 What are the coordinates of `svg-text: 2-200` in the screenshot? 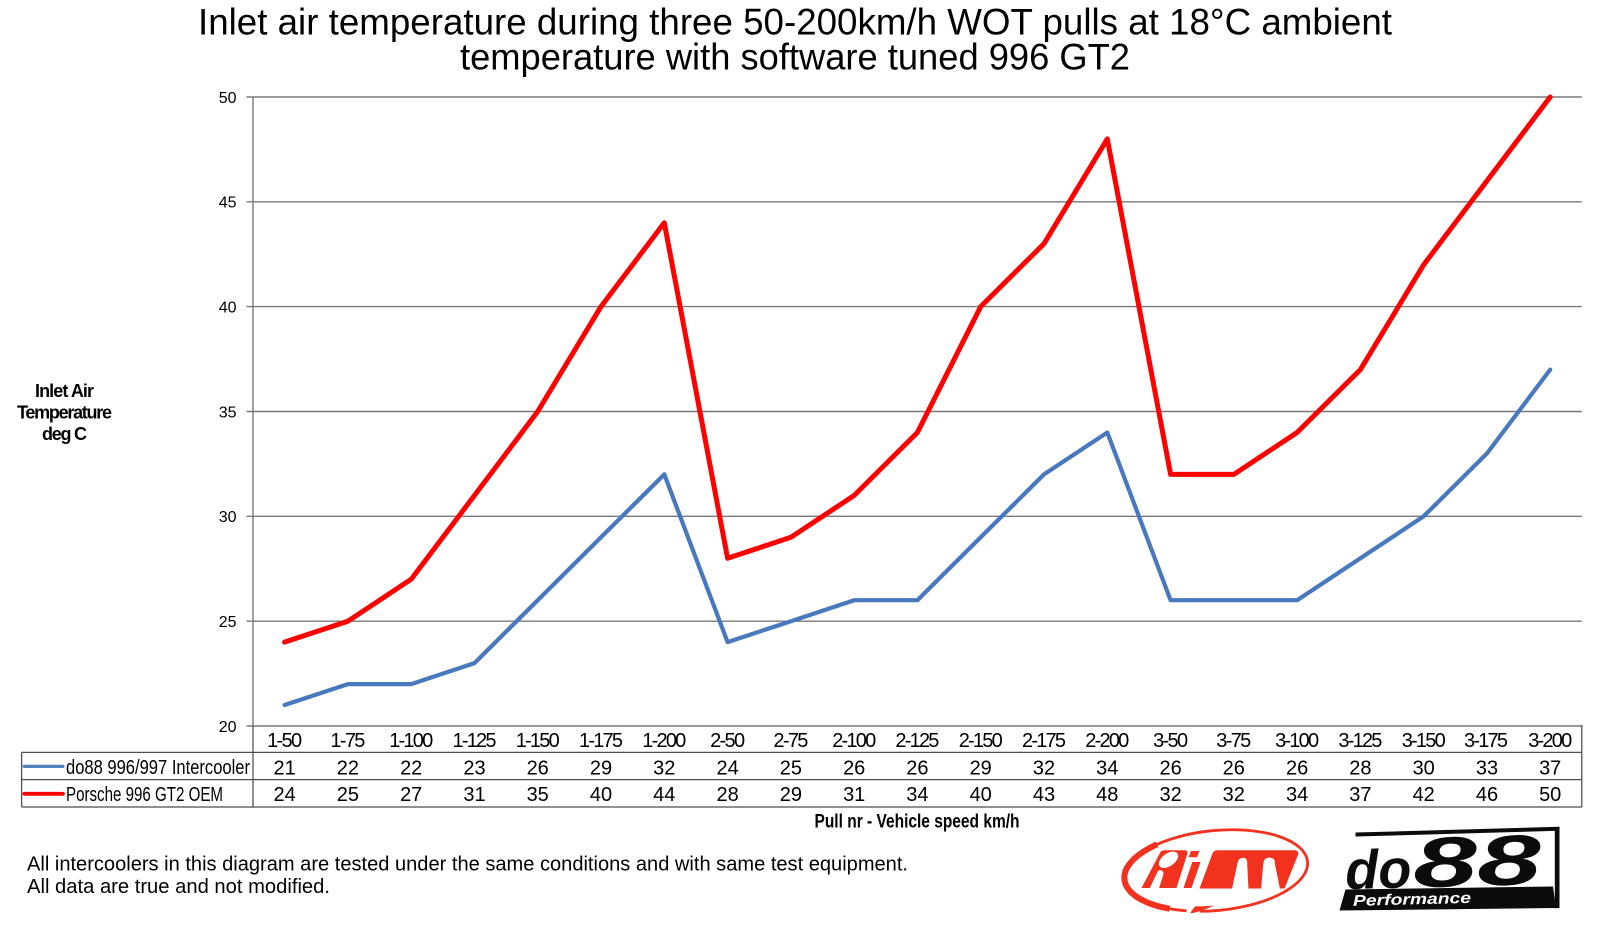 It's located at (1107, 741).